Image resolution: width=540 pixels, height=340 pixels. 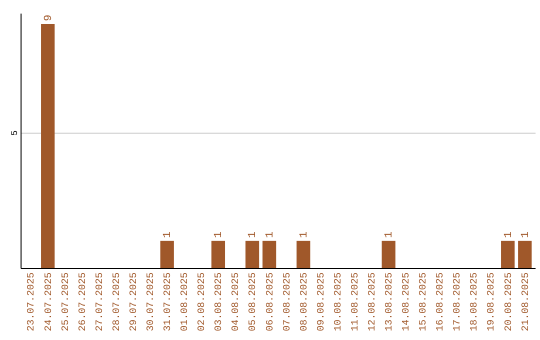 What do you see at coordinates (286, 302) in the screenshot?
I see `x-tick-label: 07.08.2025` at bounding box center [286, 302].